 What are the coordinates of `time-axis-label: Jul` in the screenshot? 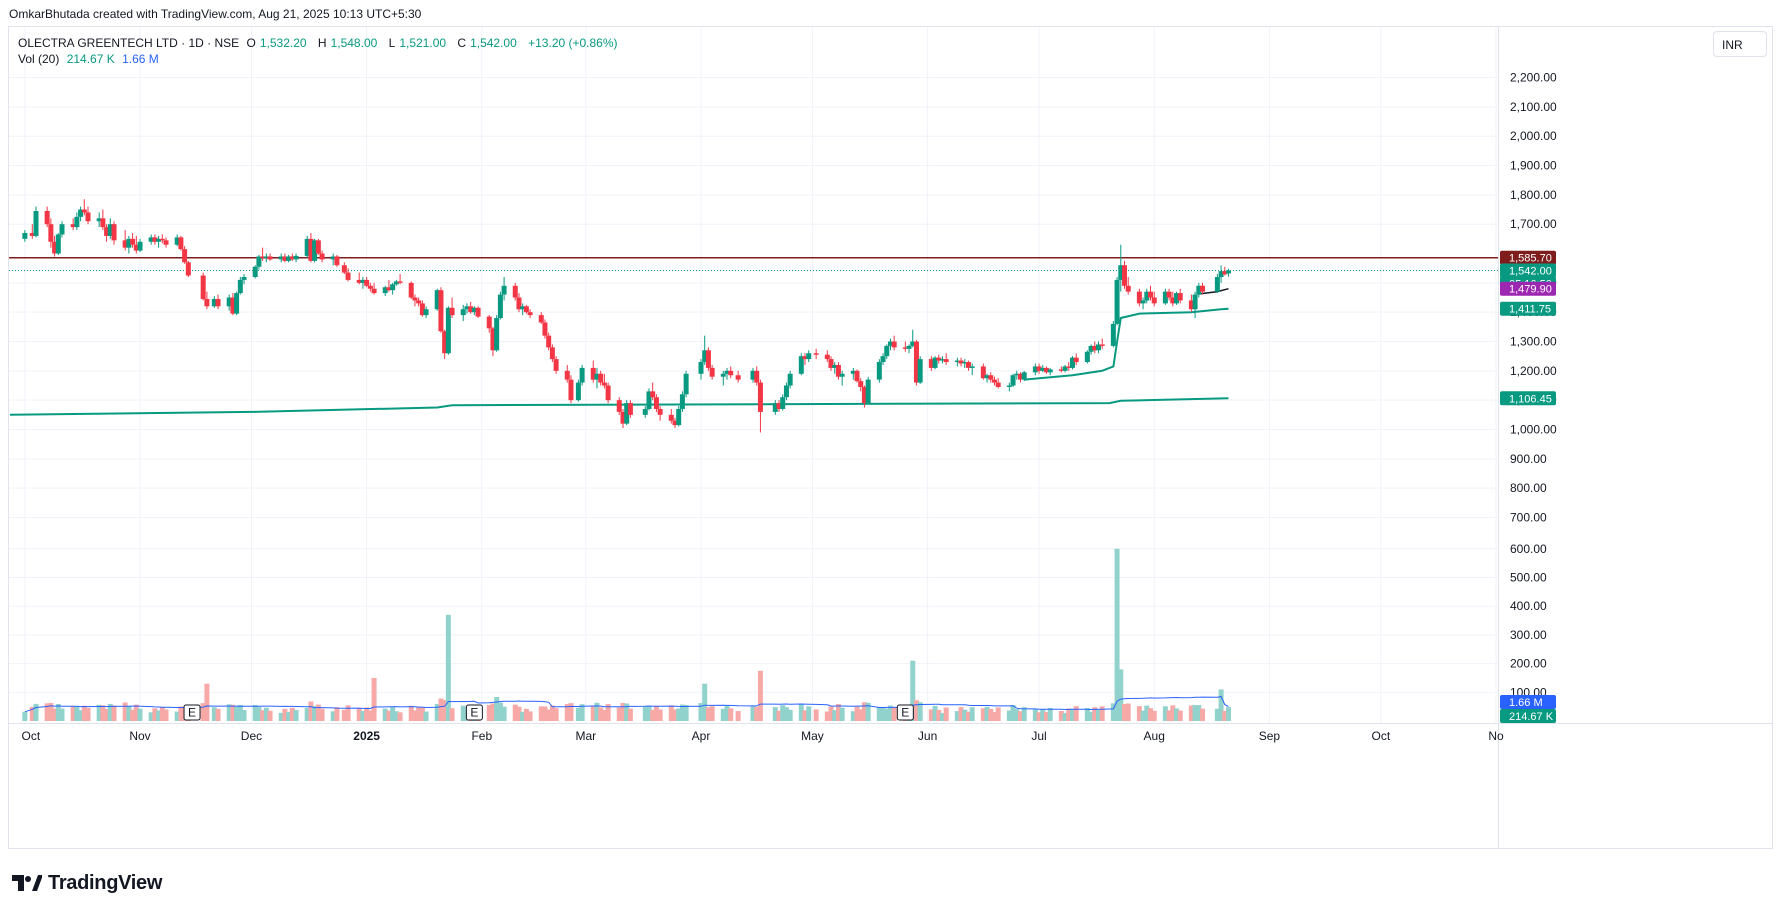 It's located at (1038, 736).